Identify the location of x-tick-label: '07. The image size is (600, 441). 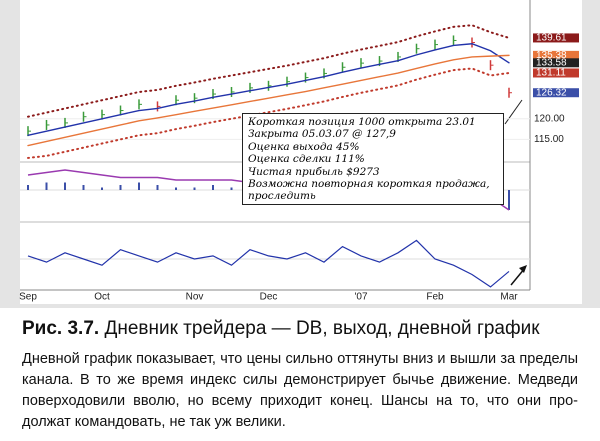
(360, 297).